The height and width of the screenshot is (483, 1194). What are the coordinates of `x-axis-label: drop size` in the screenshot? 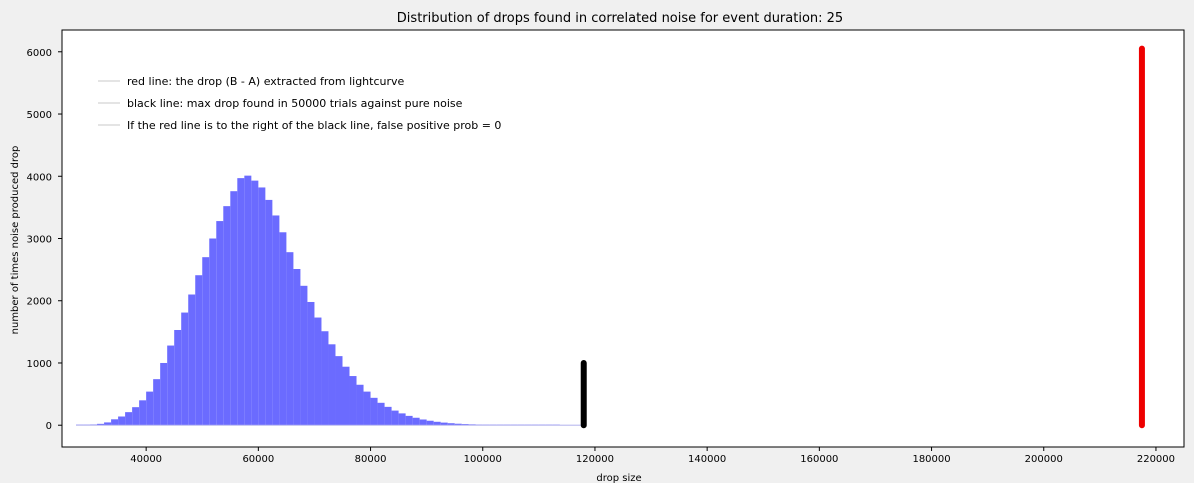 It's located at (618, 478).